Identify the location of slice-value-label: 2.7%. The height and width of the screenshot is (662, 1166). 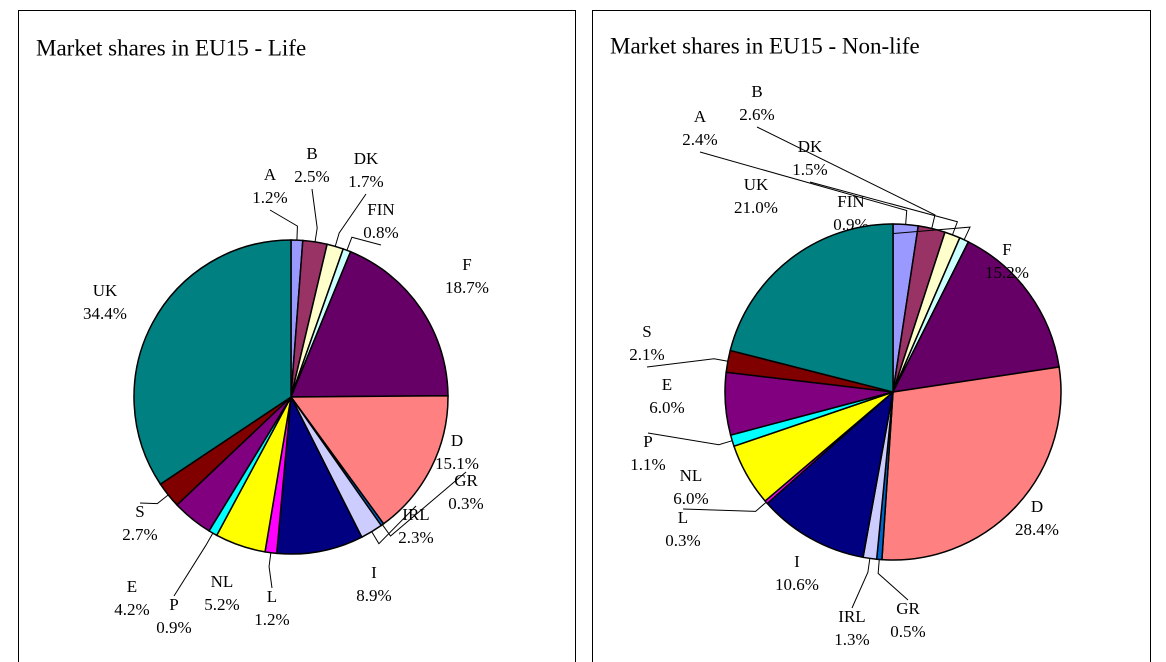
(139, 534).